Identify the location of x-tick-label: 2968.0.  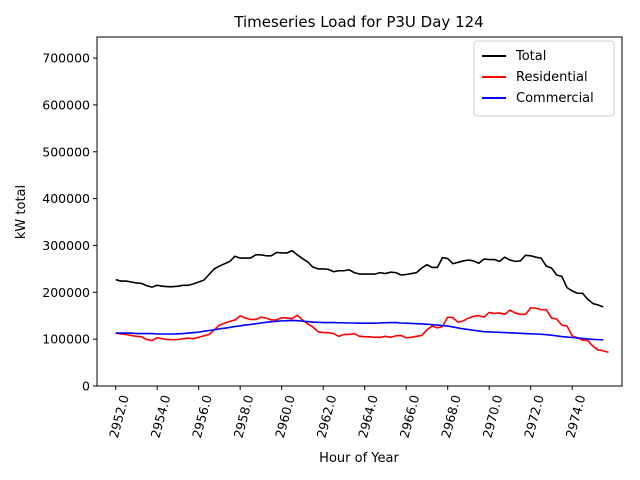
(451, 416).